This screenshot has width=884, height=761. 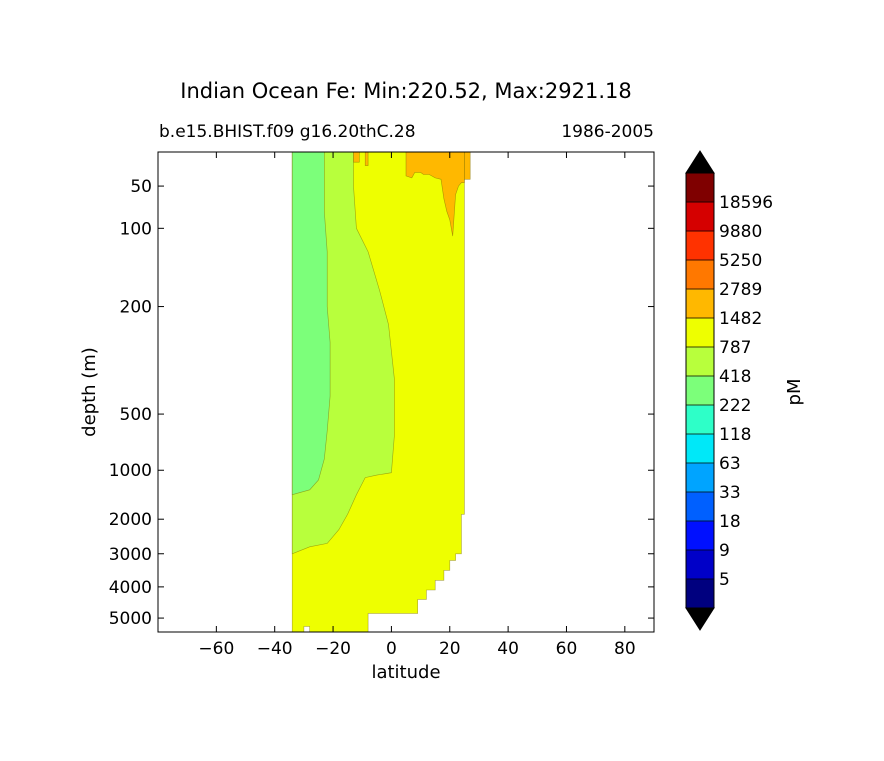 What do you see at coordinates (381, 392) in the screenshot?
I see `plot-area` at bounding box center [381, 392].